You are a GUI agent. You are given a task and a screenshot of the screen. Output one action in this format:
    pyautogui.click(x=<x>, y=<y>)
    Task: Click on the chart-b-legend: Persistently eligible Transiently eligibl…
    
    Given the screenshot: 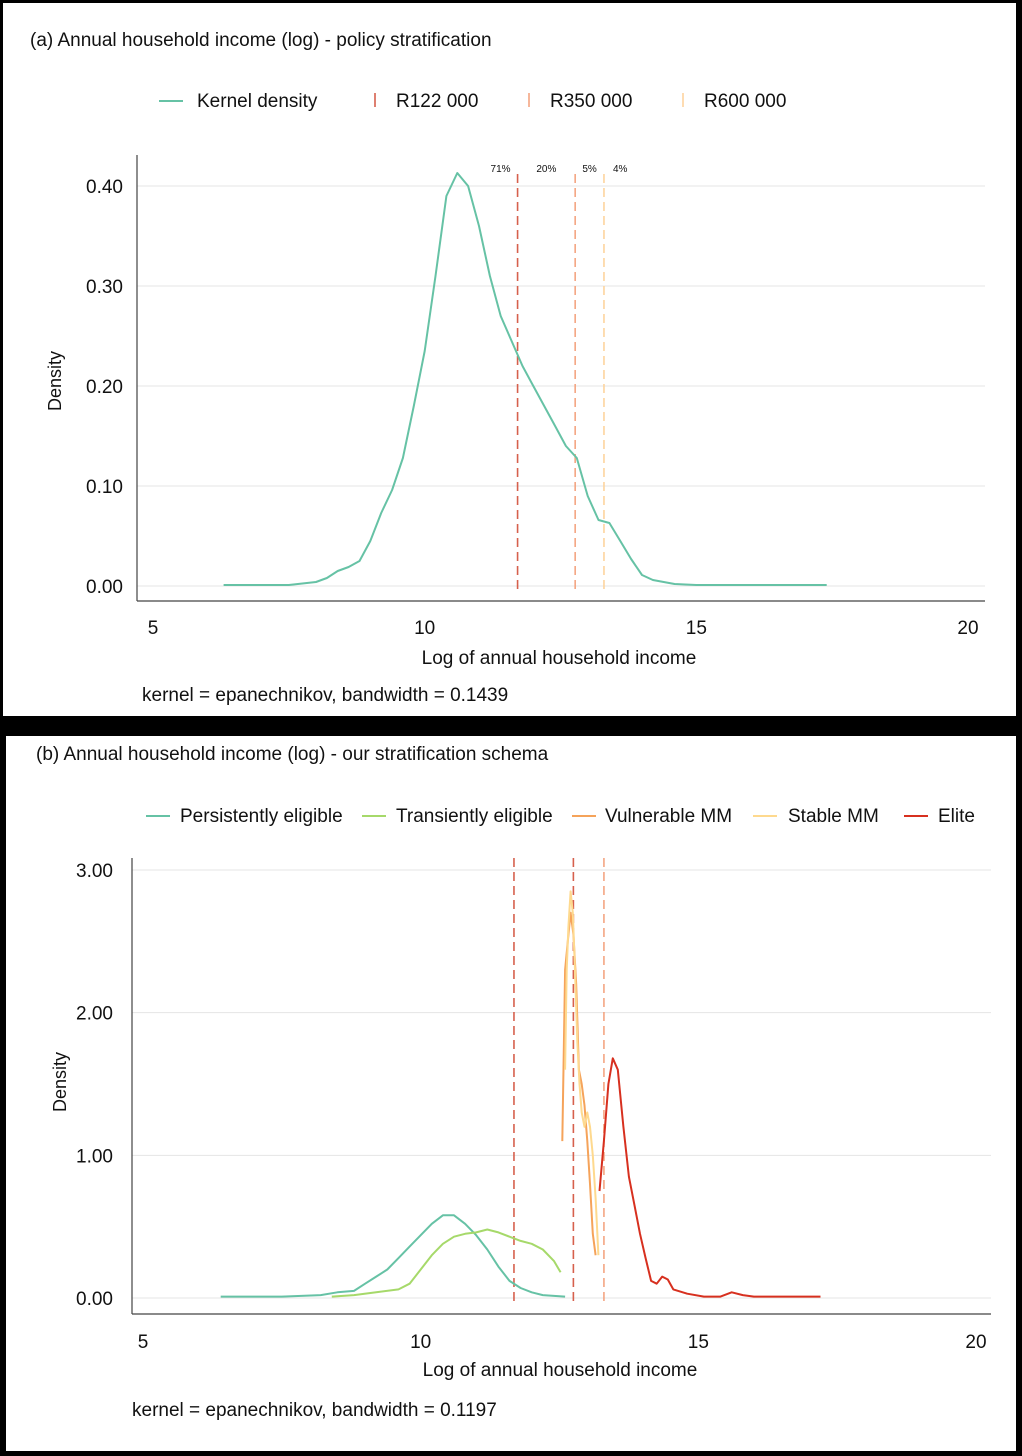 What is the action you would take?
    pyautogui.click(x=560, y=816)
    